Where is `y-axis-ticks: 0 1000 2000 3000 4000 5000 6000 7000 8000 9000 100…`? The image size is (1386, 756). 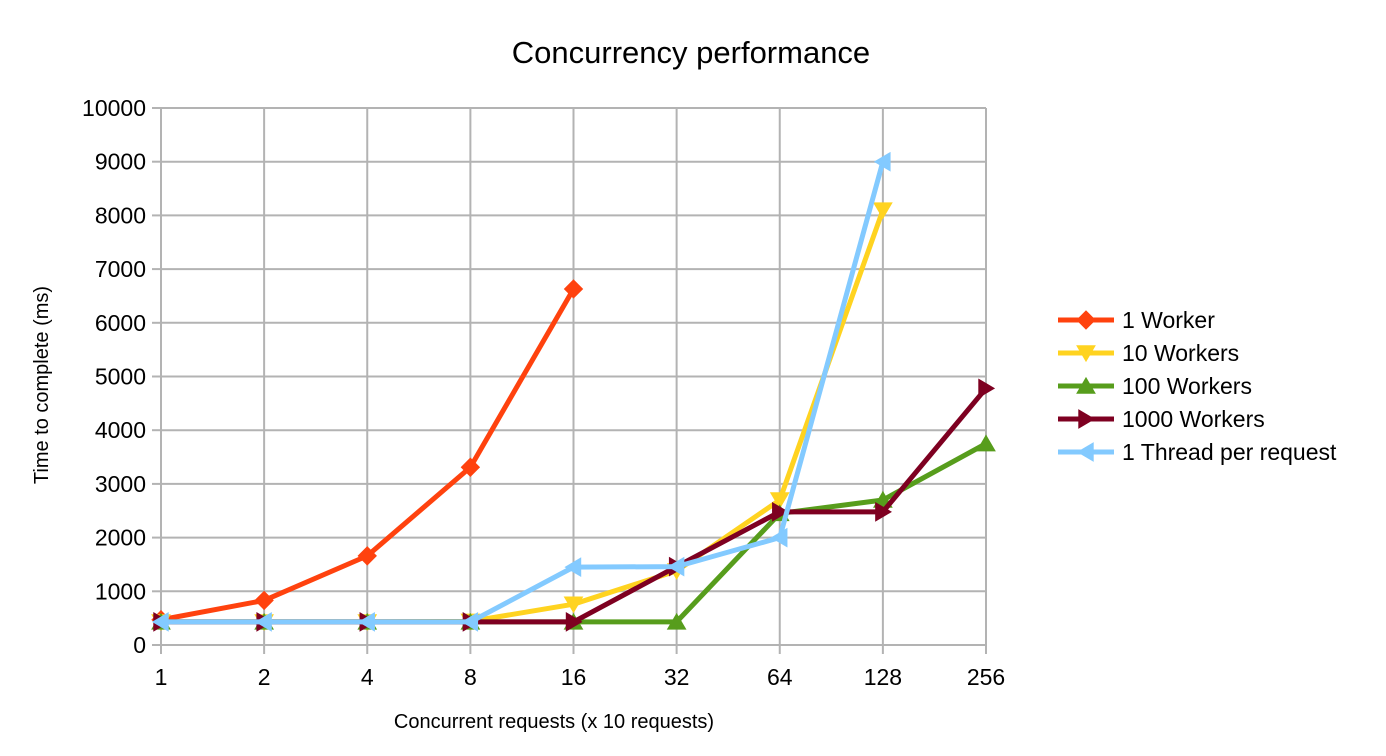
y-axis-ticks: 0 1000 2000 3000 4000 5000 6000 7000 8000 9000 100… is located at coordinates (121, 376).